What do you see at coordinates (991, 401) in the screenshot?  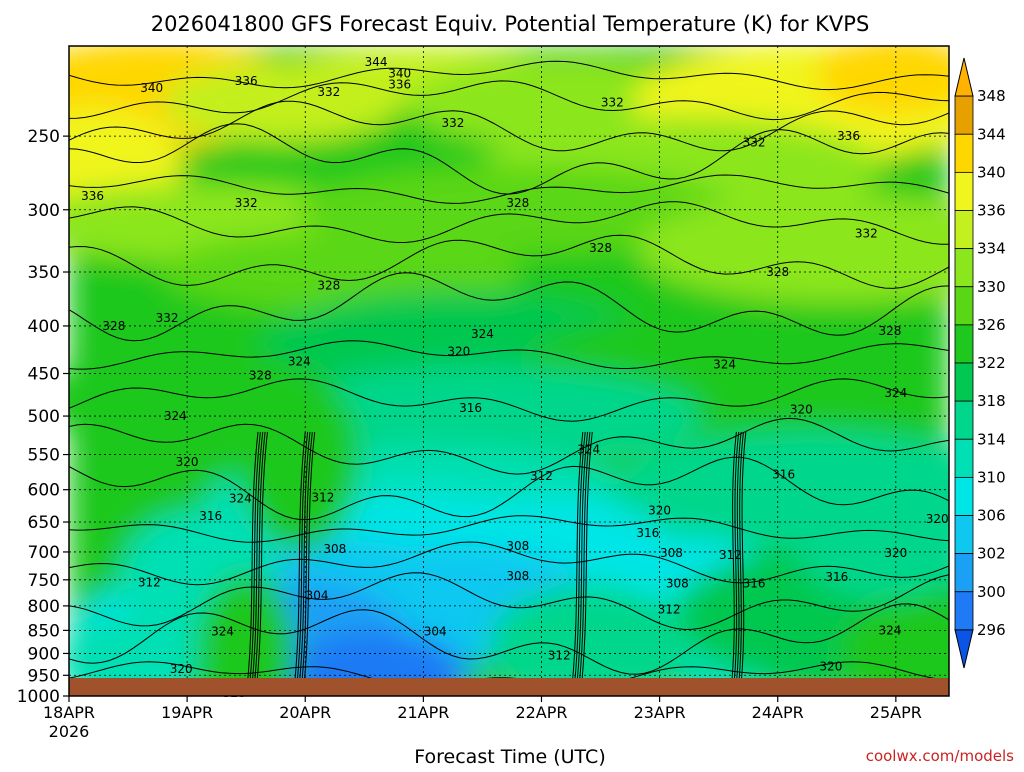 I see `colorbar-label: 318` at bounding box center [991, 401].